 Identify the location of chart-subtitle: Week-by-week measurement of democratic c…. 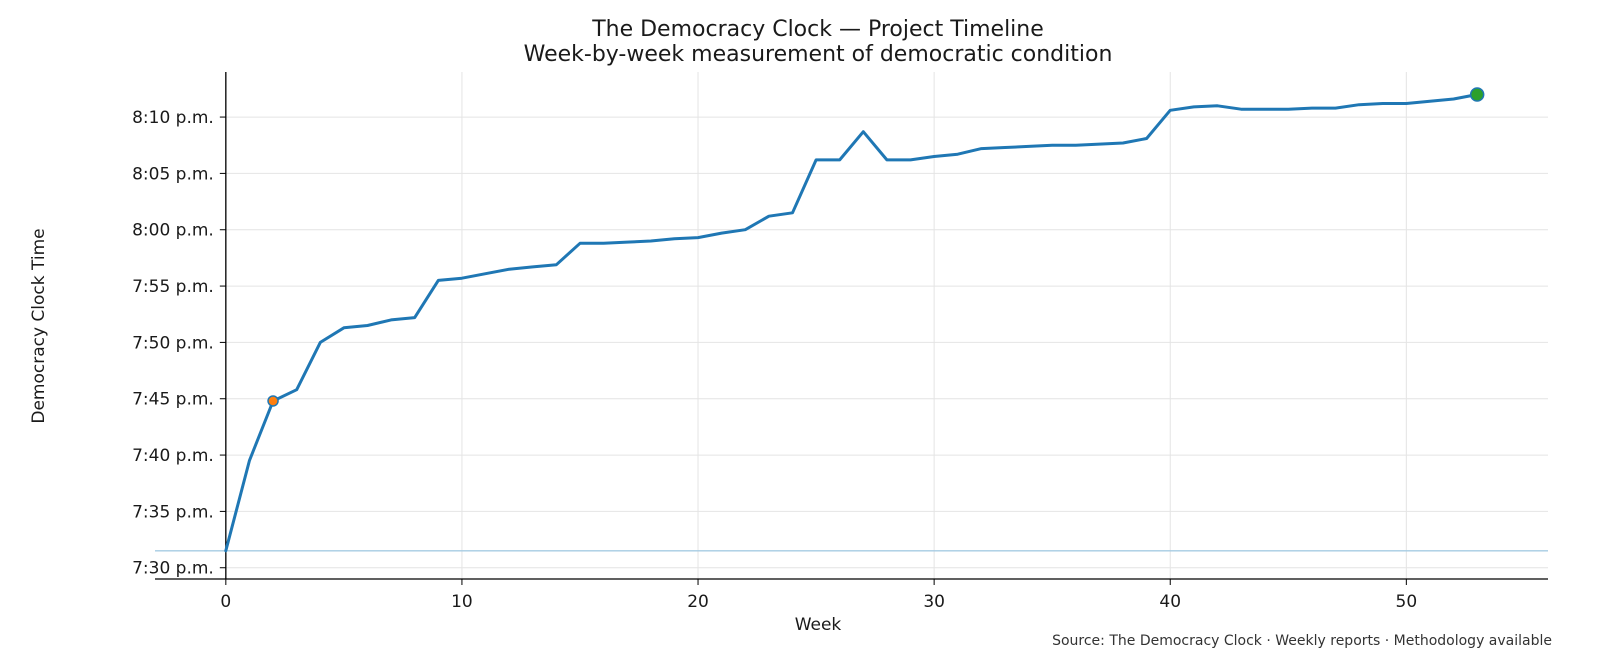
(818, 54).